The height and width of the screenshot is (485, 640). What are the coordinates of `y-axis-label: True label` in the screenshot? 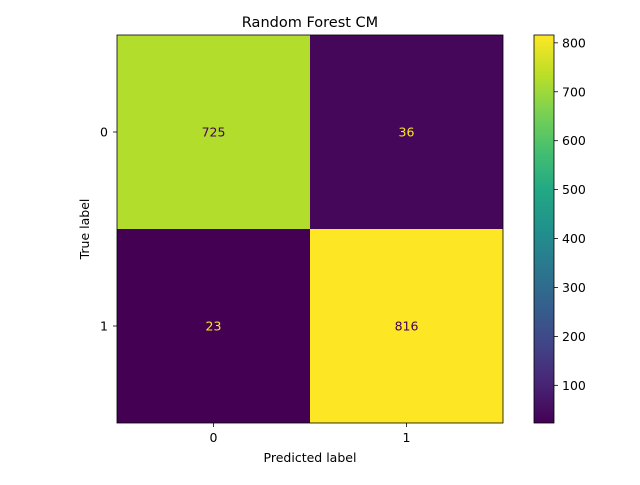 It's located at (84, 230).